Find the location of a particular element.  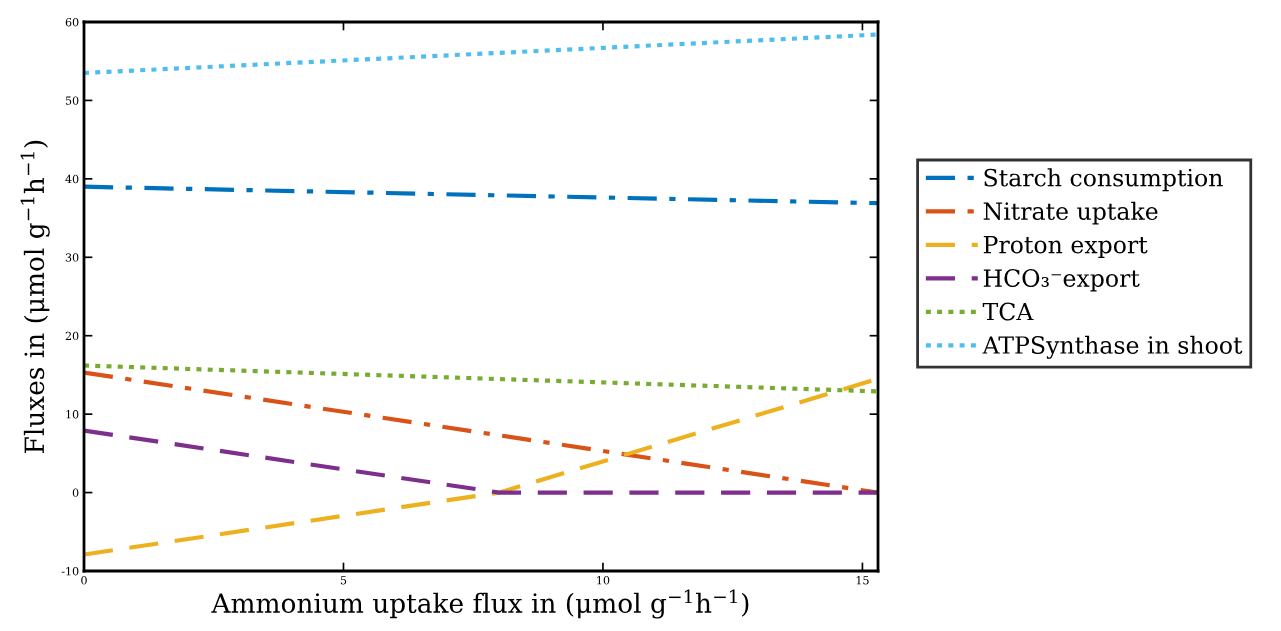

x-tick-label: 0 is located at coordinates (84, 580).